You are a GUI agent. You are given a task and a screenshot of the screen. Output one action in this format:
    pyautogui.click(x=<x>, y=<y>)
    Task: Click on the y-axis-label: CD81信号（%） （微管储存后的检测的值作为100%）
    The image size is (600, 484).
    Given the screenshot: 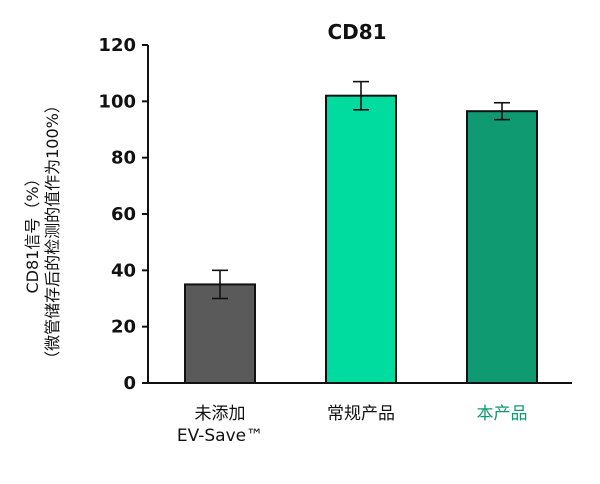 What is the action you would take?
    pyautogui.click(x=42, y=232)
    